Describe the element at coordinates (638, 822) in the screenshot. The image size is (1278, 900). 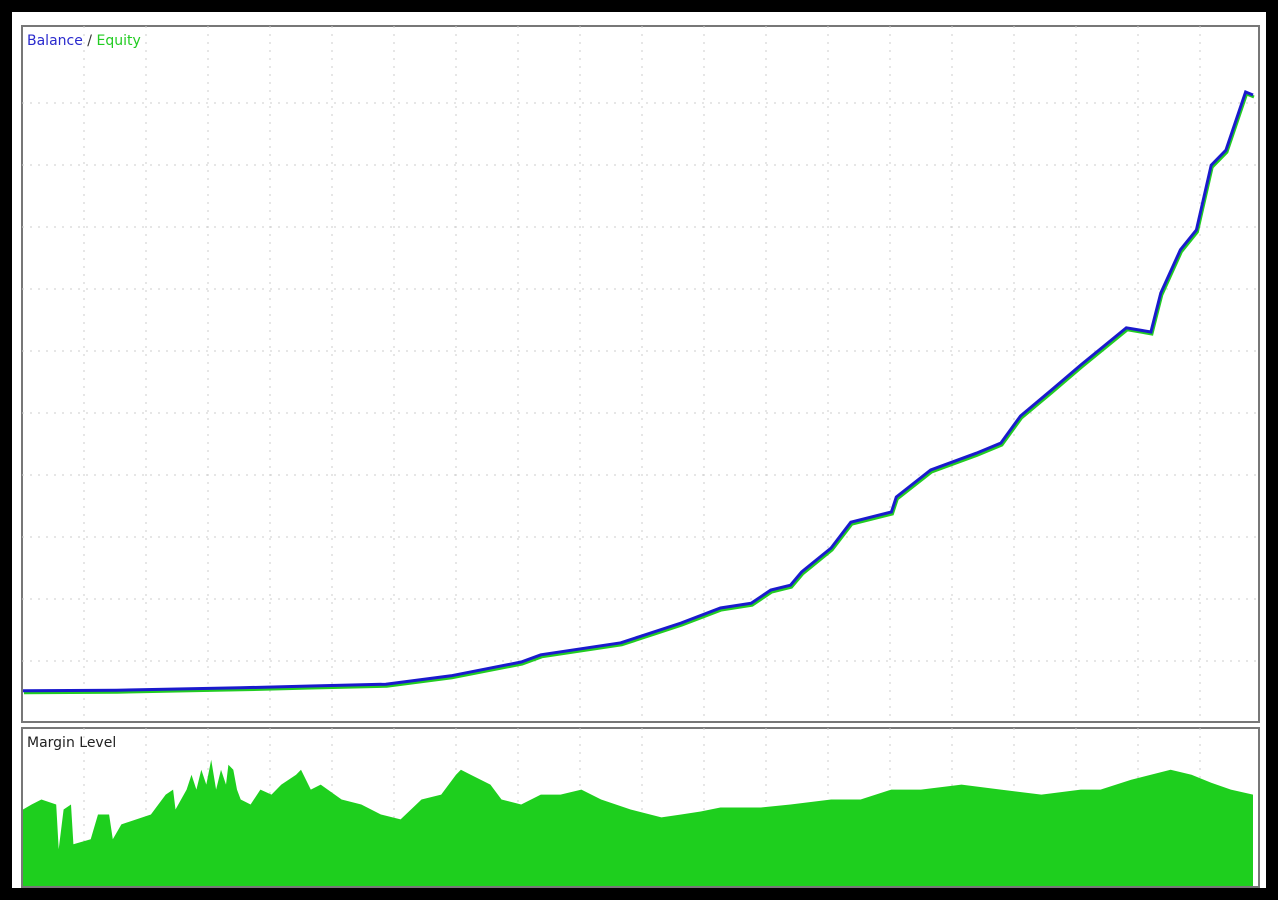
I see `margin-level-area` at that location.